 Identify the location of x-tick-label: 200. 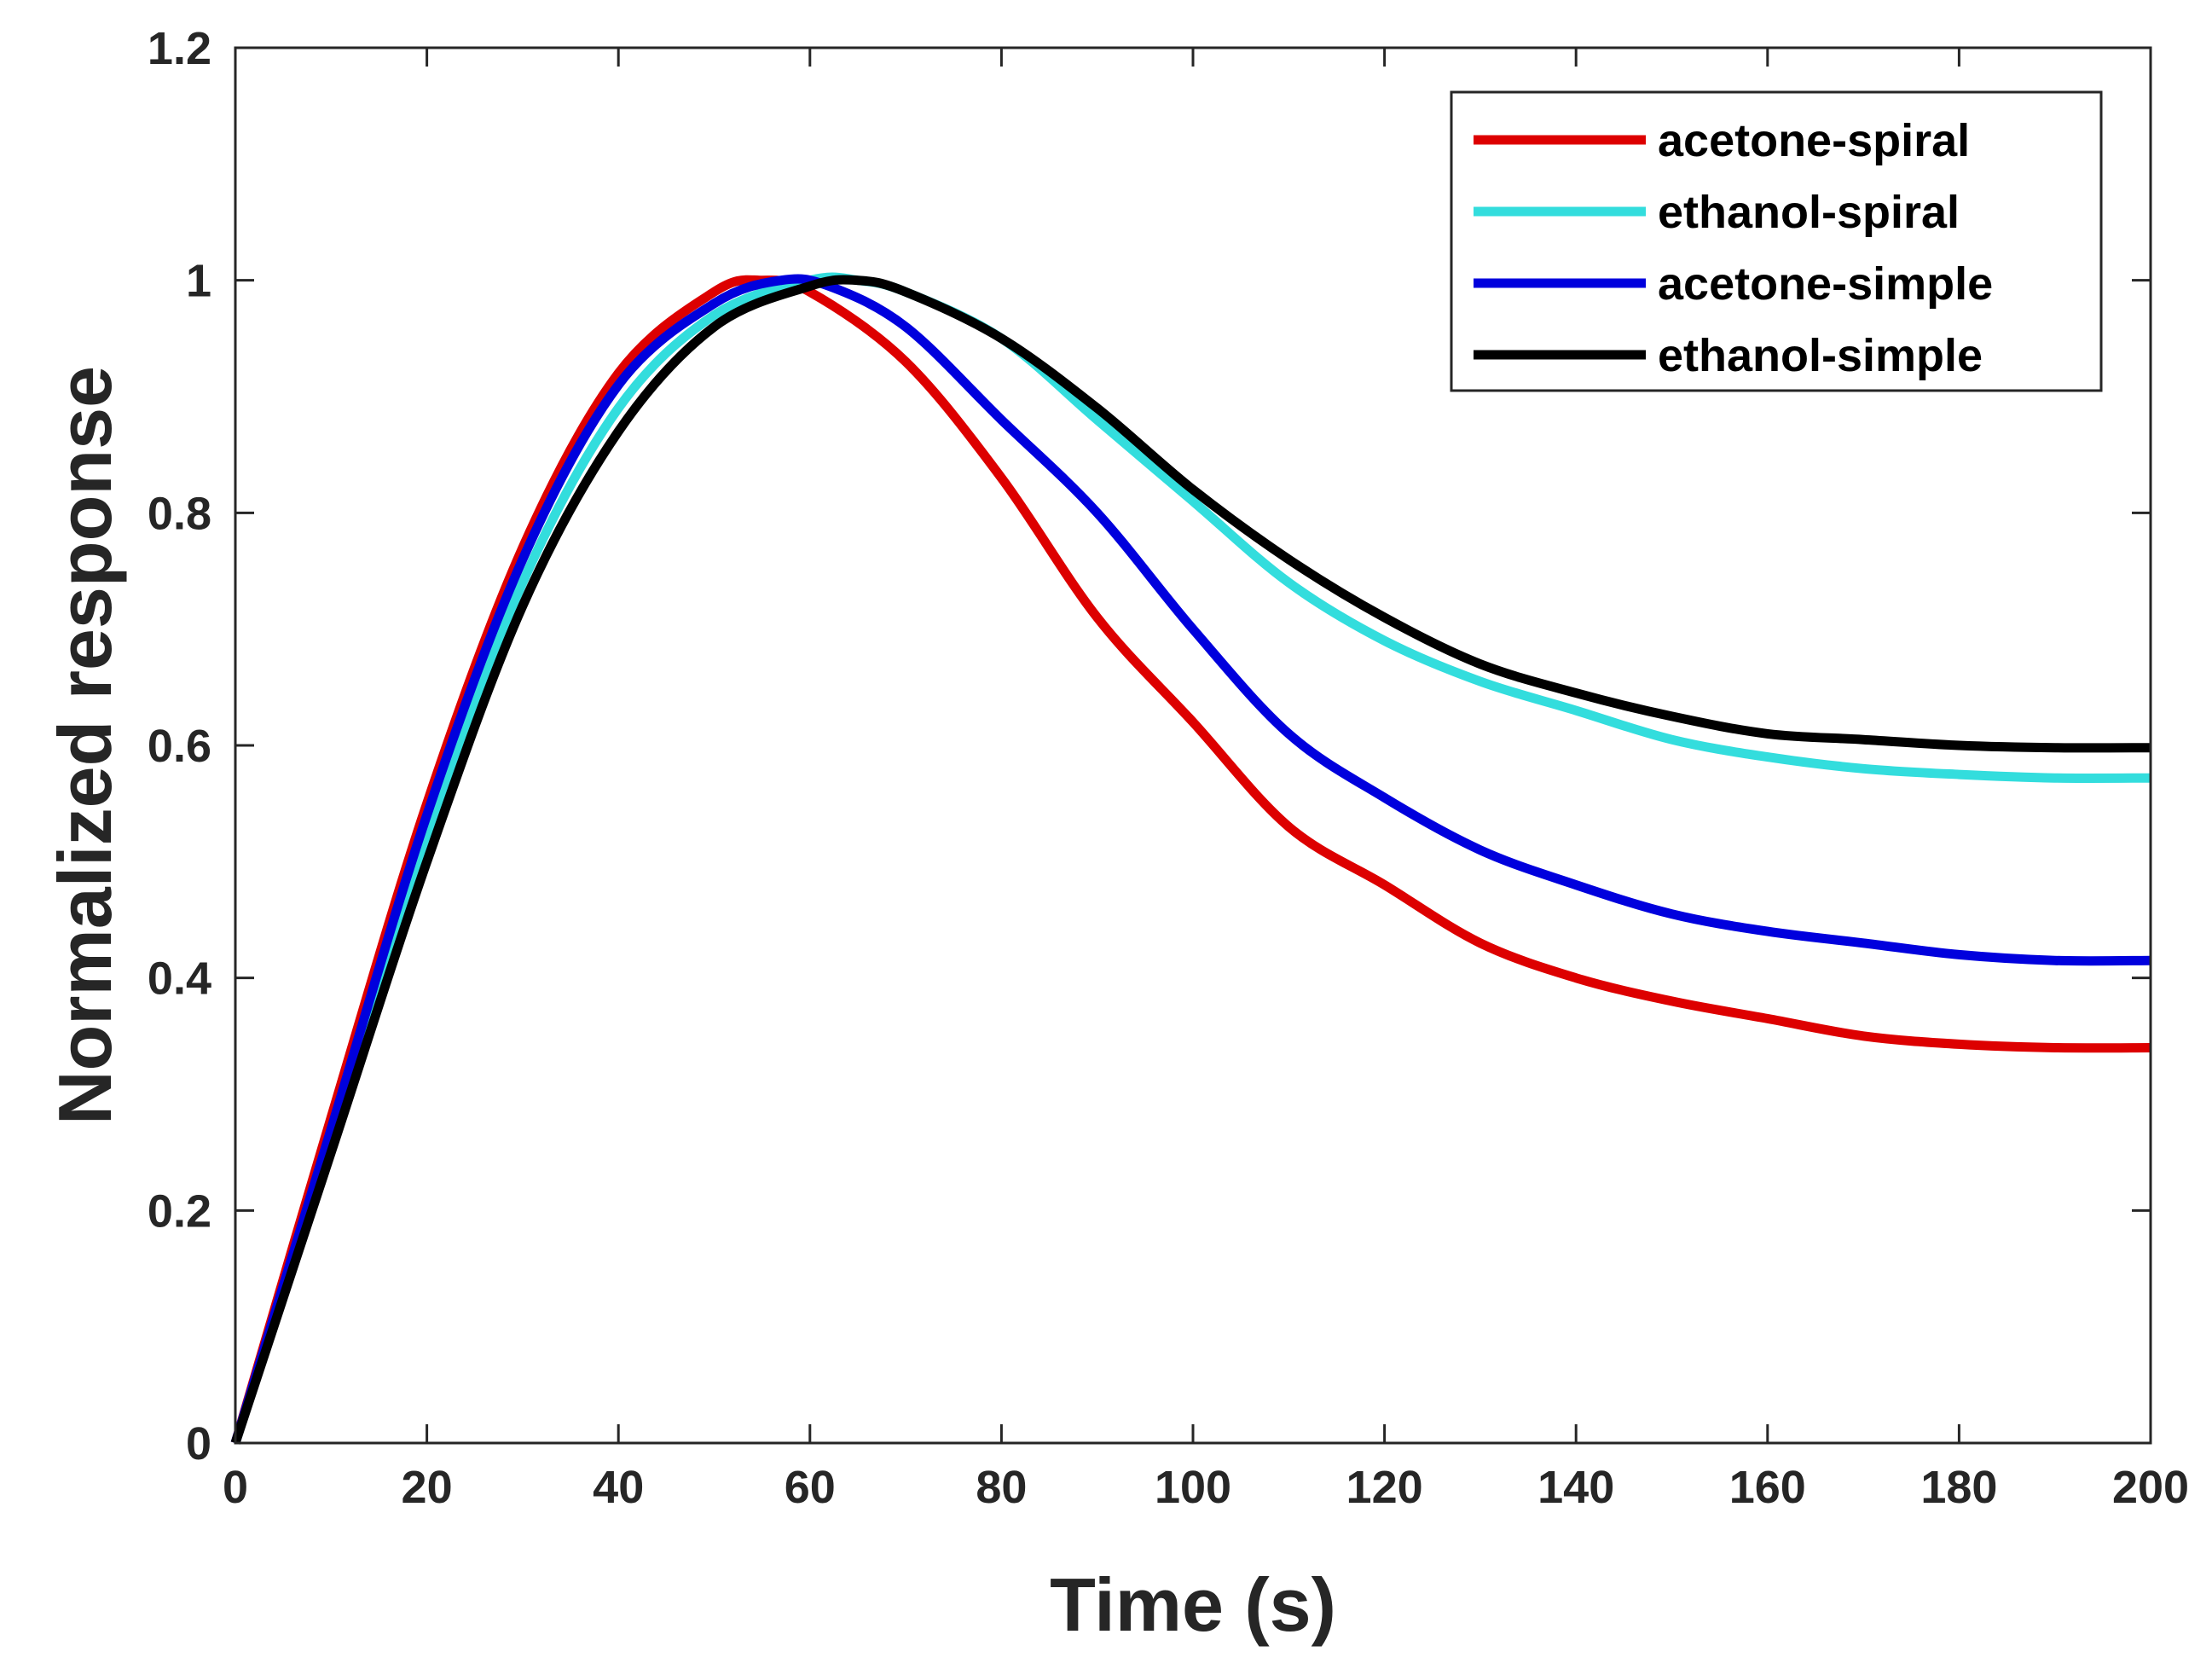
(2151, 1488).